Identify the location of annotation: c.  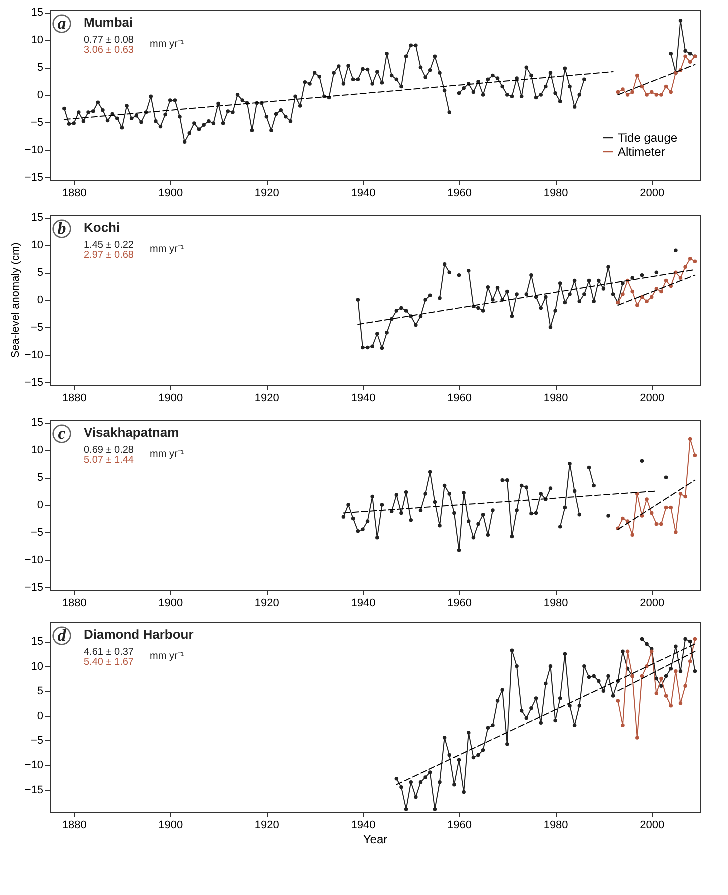
(62, 433).